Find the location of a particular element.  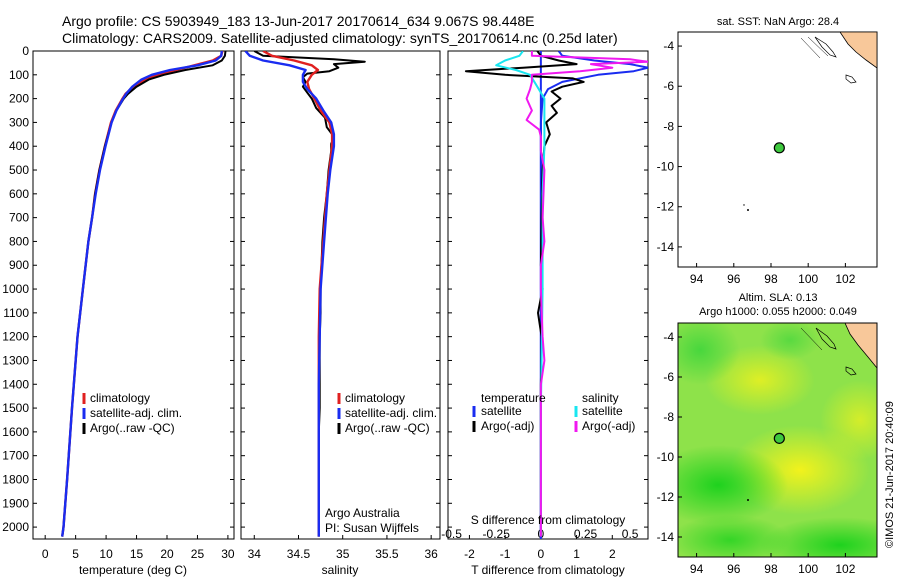

salinity-tick-label: 35.5 is located at coordinates (387, 554).